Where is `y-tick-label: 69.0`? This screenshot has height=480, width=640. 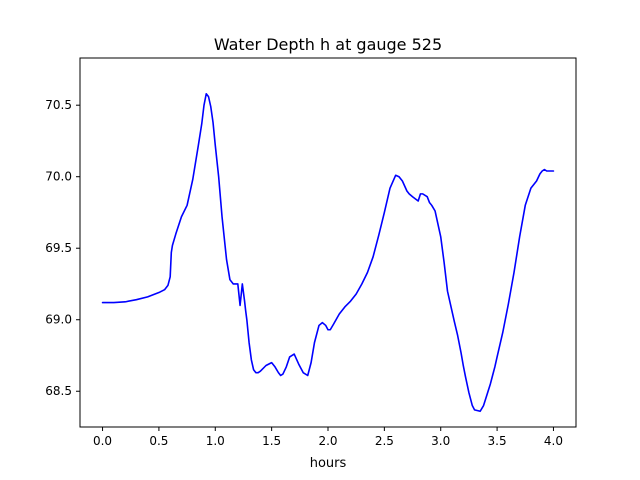 y-tick-label: 69.0 is located at coordinates (58, 320).